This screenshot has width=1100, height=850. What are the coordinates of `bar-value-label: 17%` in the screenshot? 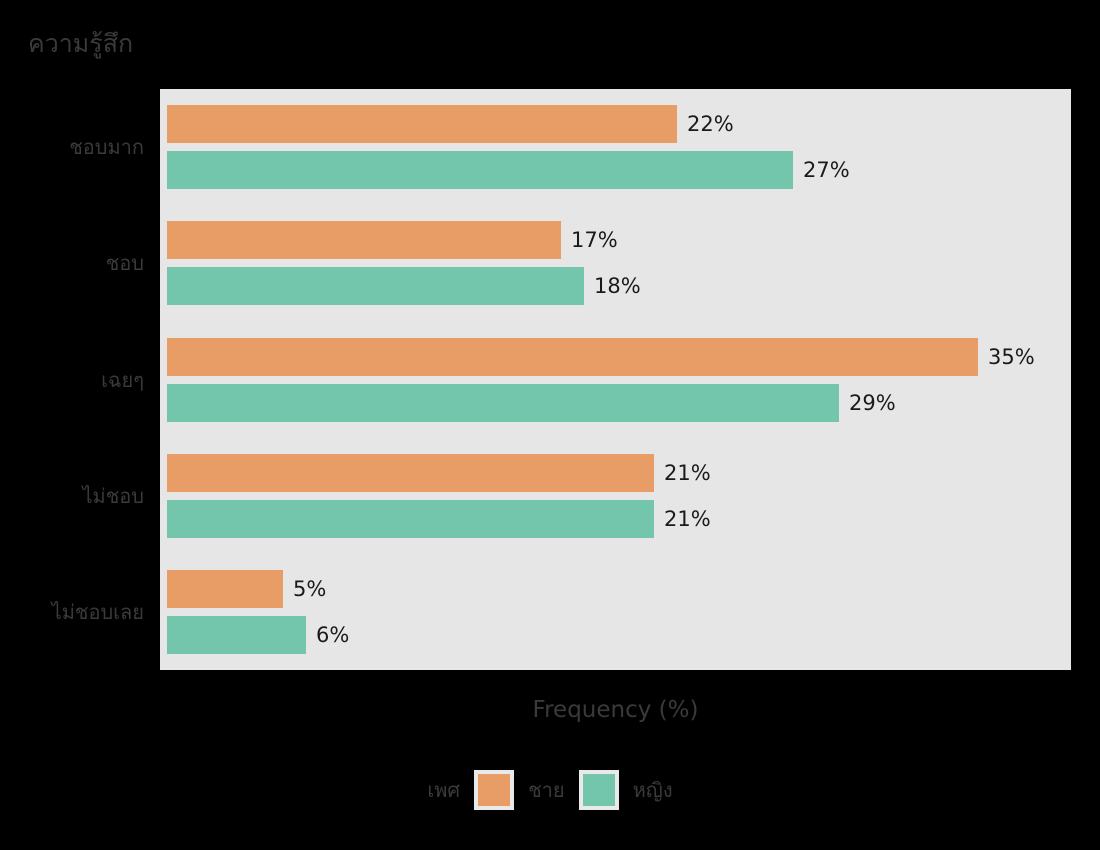 It's located at (594, 240).